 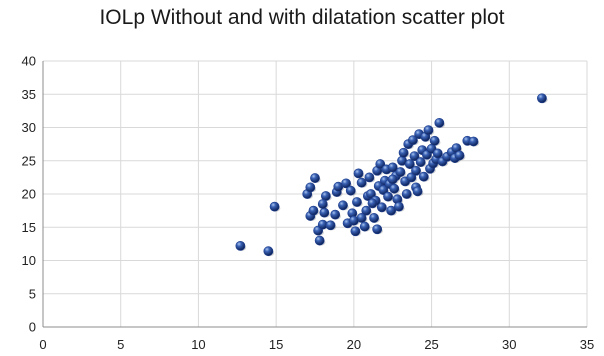 What do you see at coordinates (42, 344) in the screenshot?
I see `x-tick-label: 0` at bounding box center [42, 344].